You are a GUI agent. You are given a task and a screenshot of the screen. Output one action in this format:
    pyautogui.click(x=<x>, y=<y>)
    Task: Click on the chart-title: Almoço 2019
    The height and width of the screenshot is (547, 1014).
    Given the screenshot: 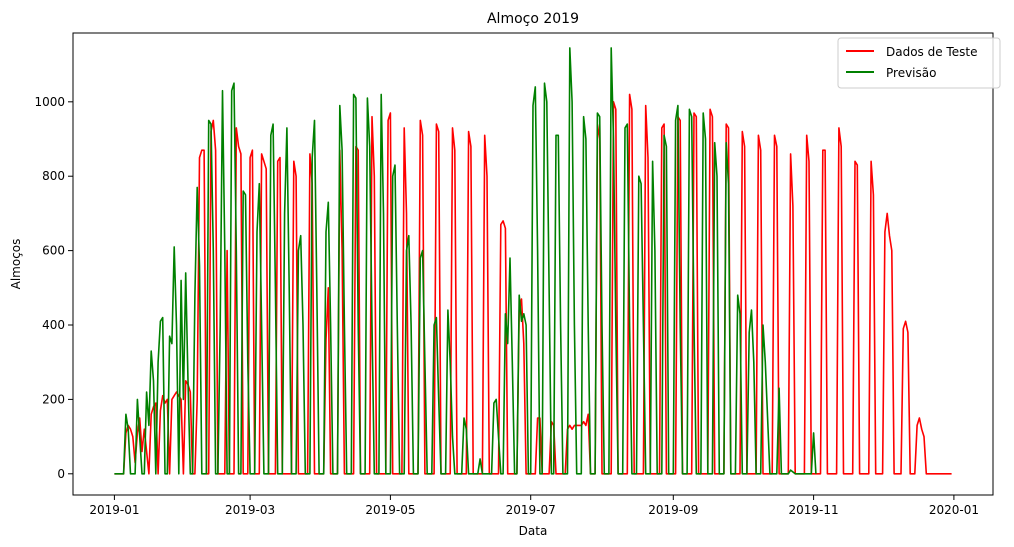 What is the action you would take?
    pyautogui.click(x=533, y=19)
    